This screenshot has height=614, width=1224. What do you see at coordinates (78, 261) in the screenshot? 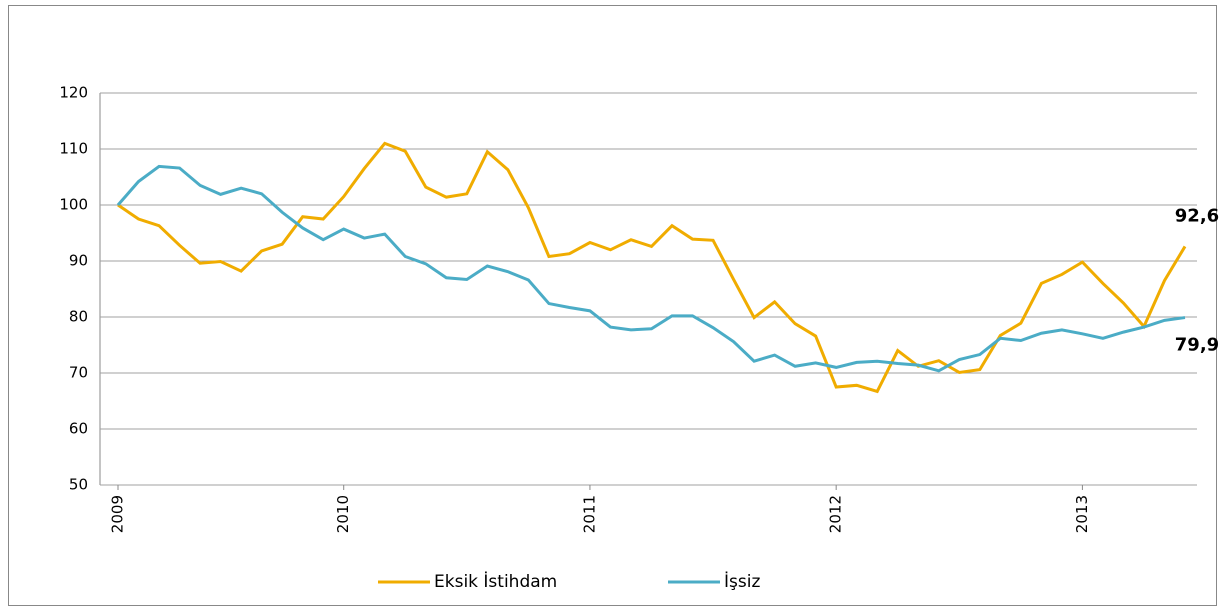
I see `y-tick-label: 90` at bounding box center [78, 261].